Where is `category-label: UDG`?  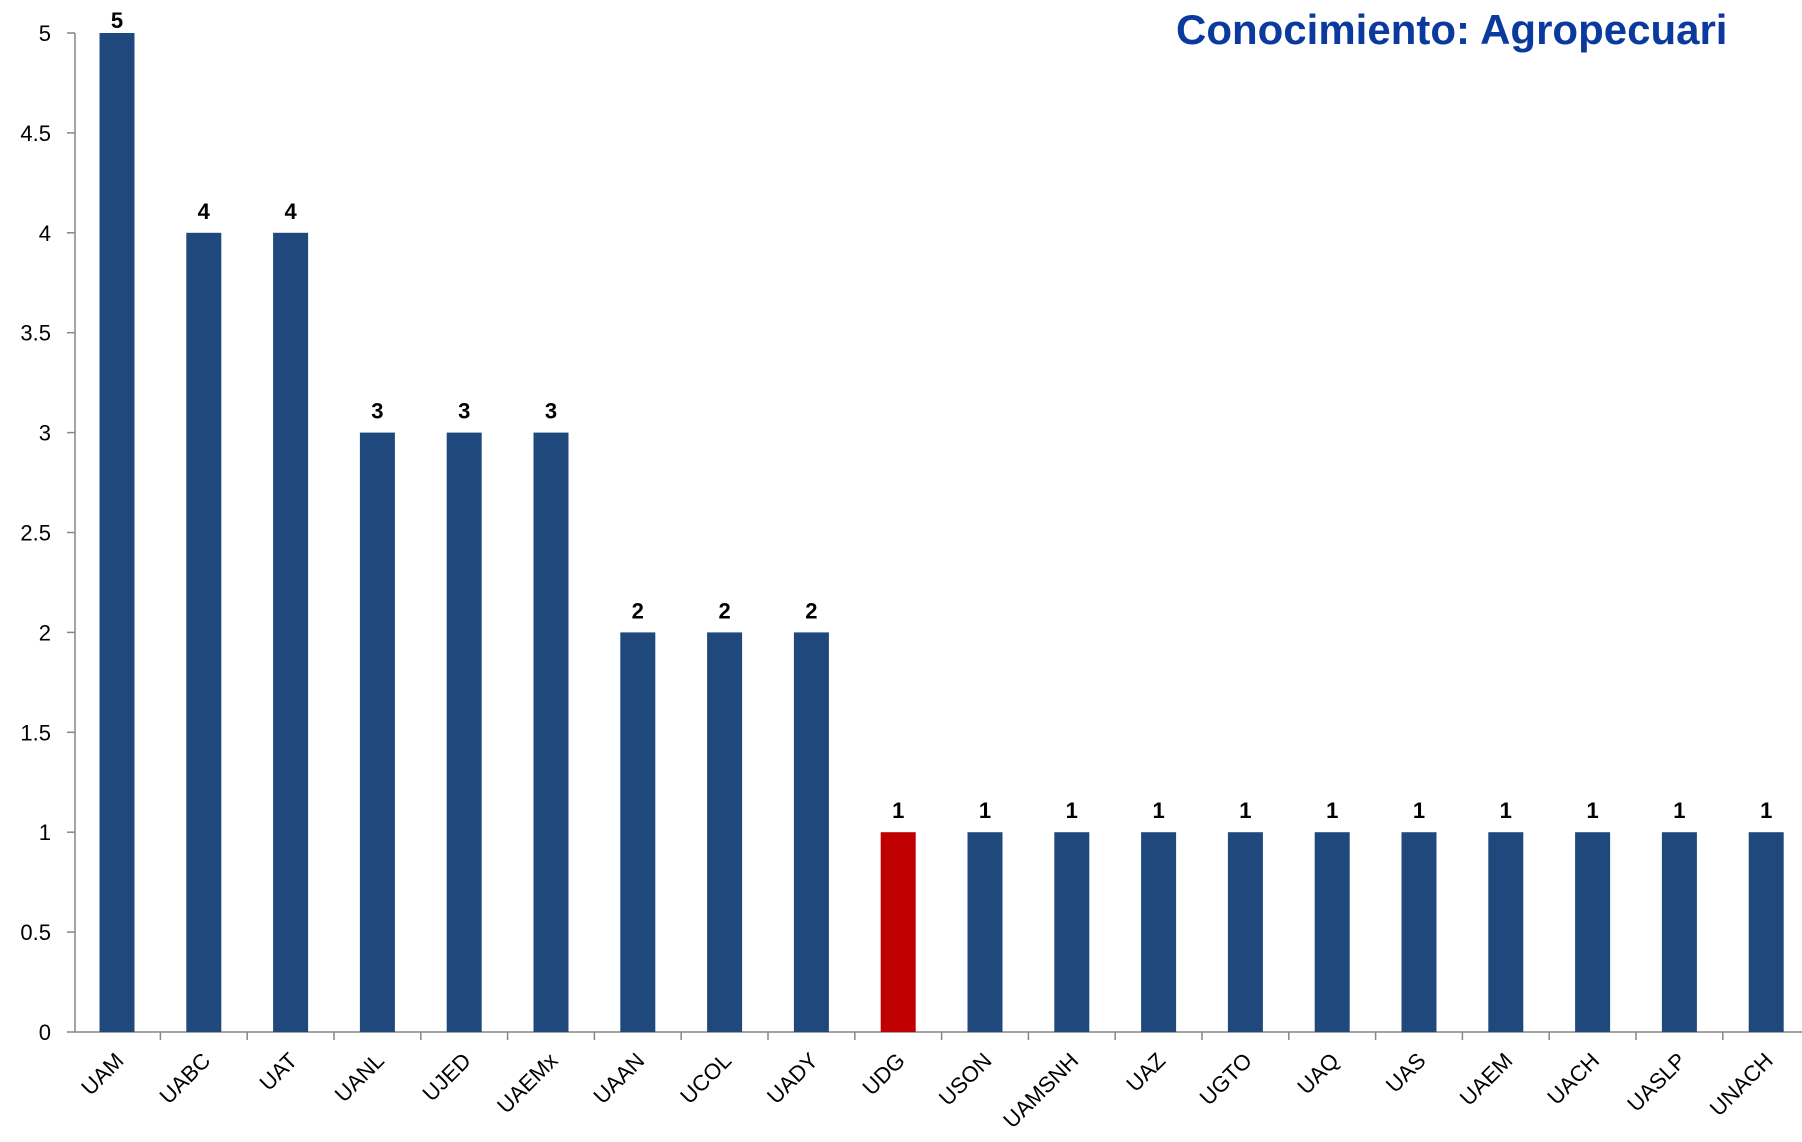
category-label: UDG is located at coordinates (883, 1074).